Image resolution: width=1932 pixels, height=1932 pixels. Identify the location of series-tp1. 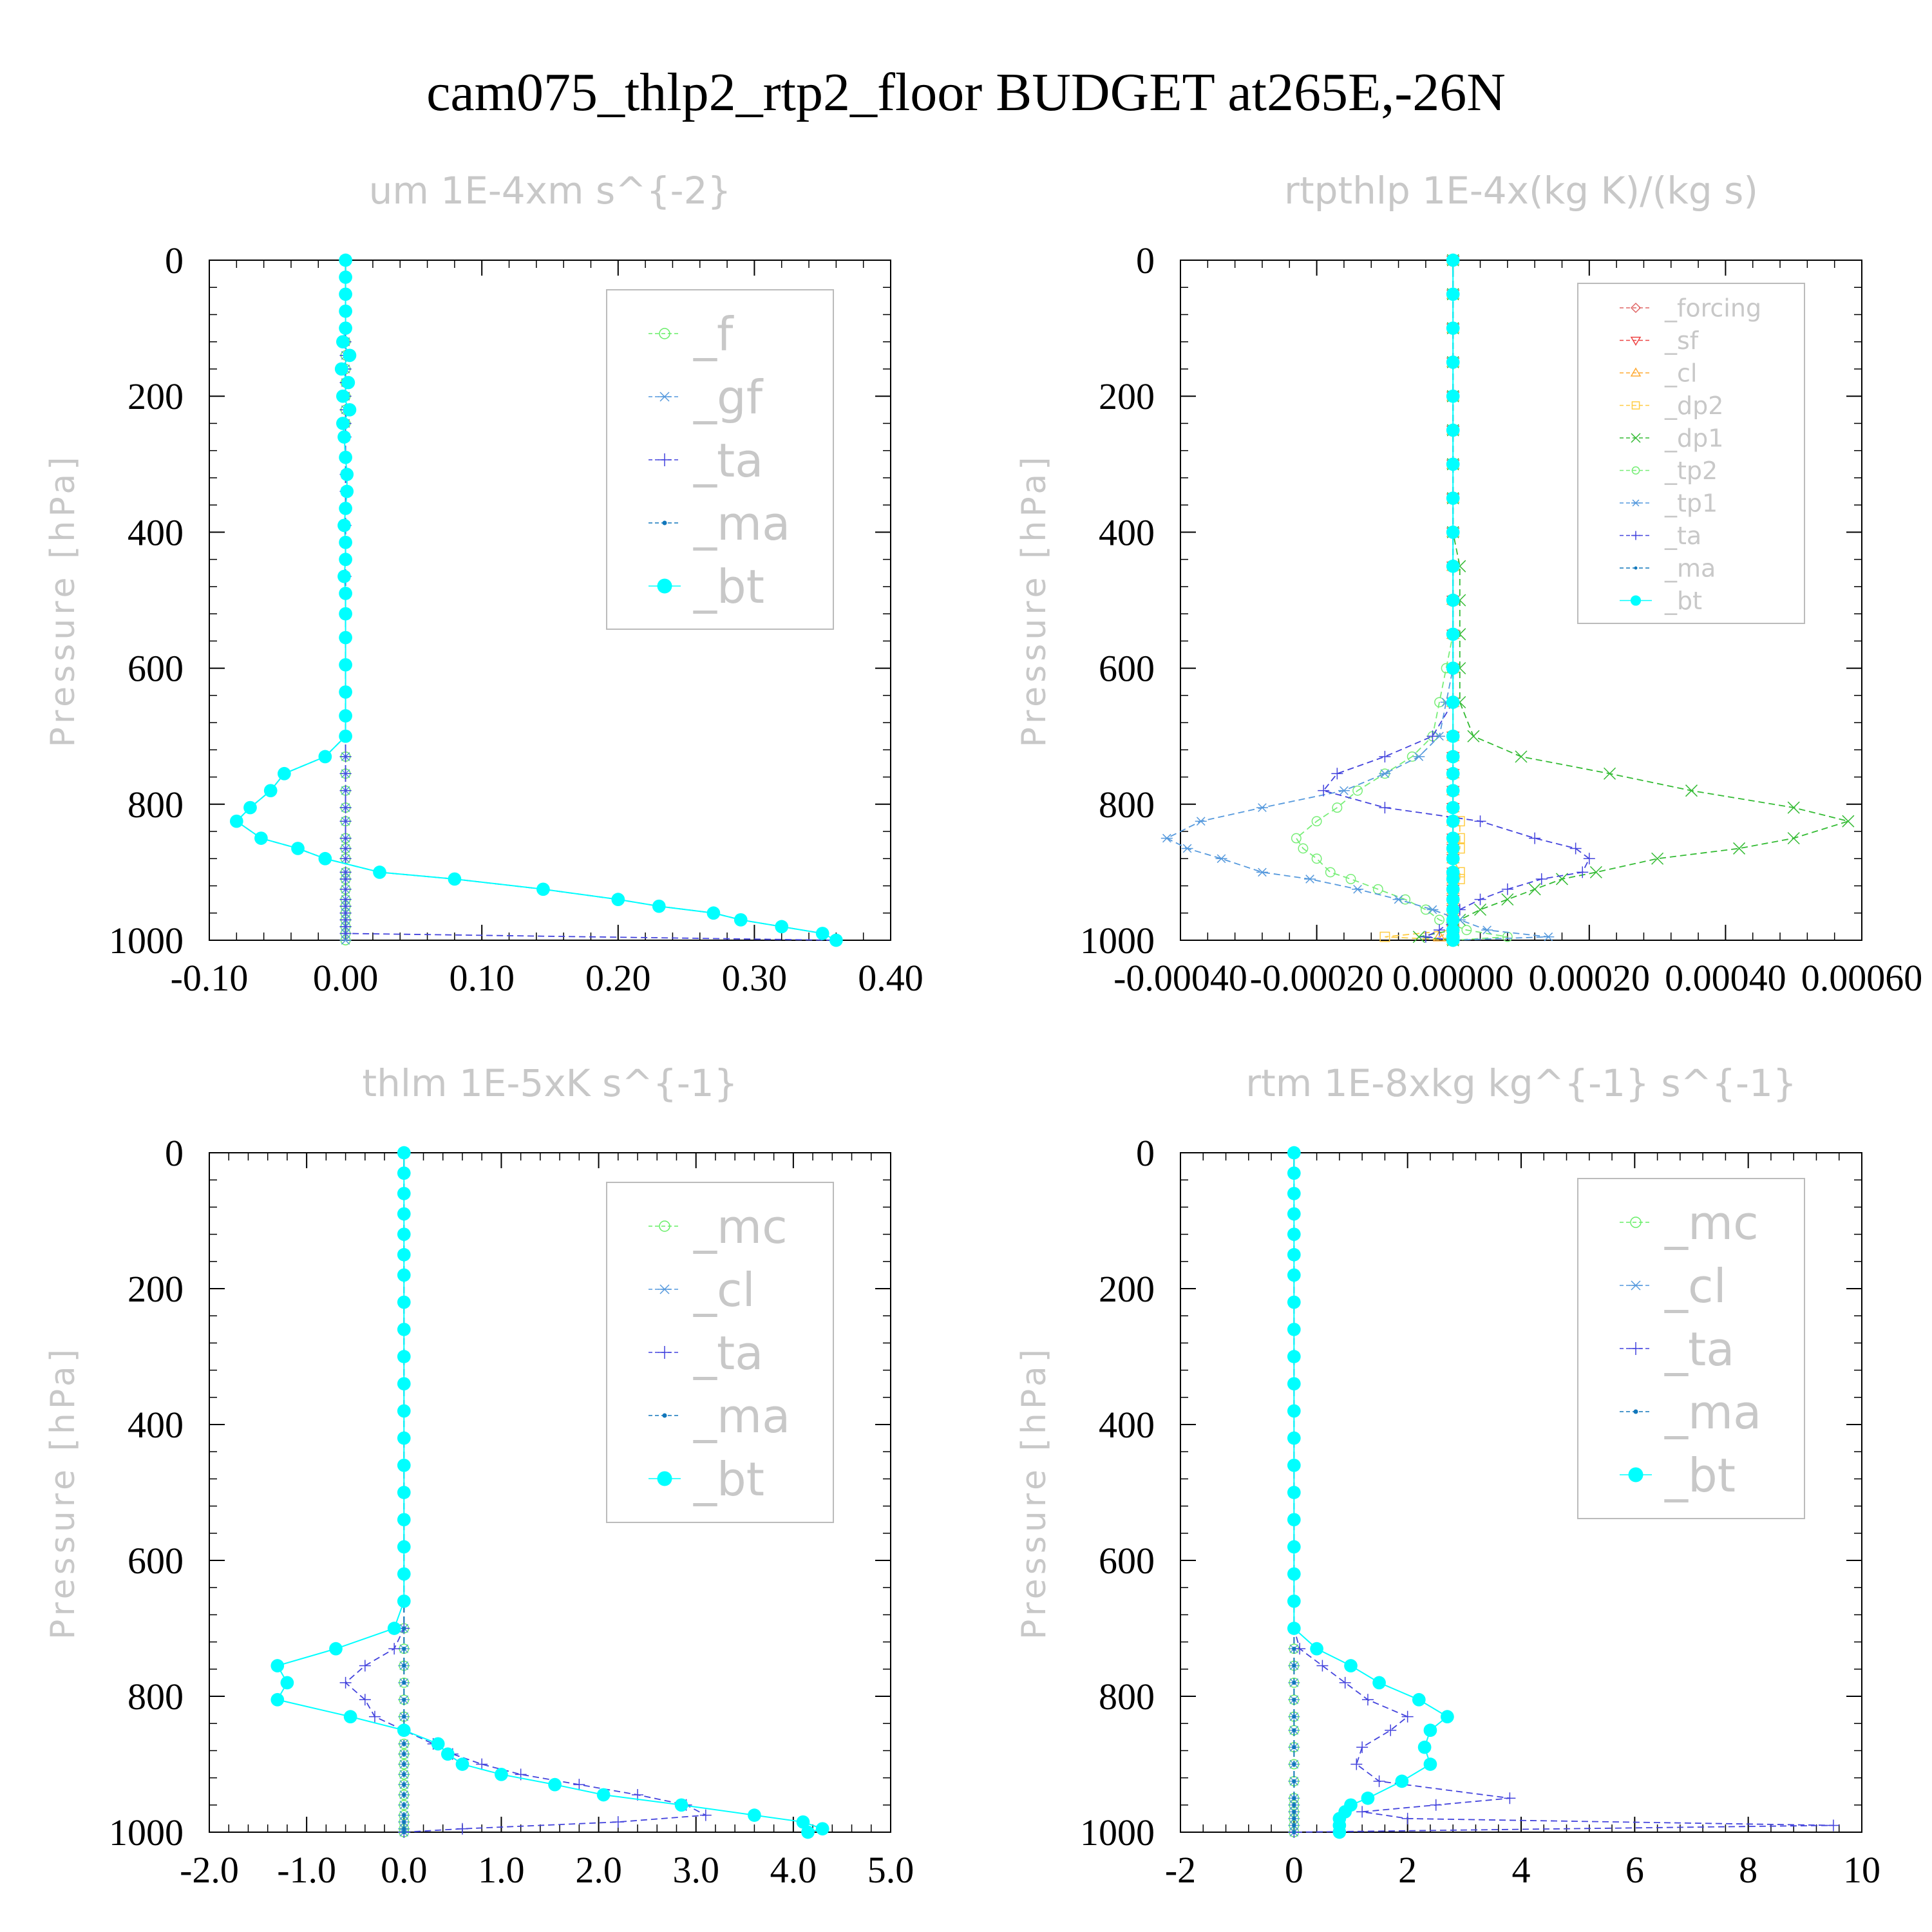
(1357, 601).